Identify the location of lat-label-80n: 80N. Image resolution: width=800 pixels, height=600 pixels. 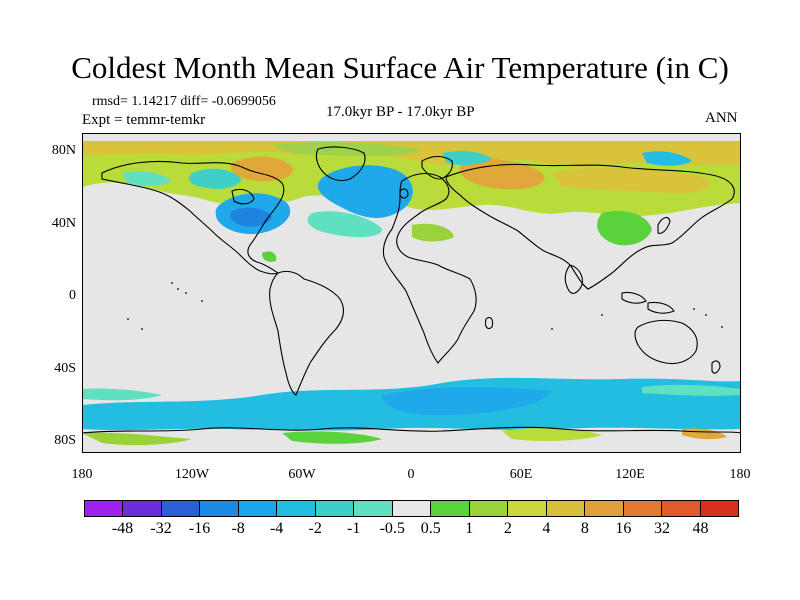
(63, 150).